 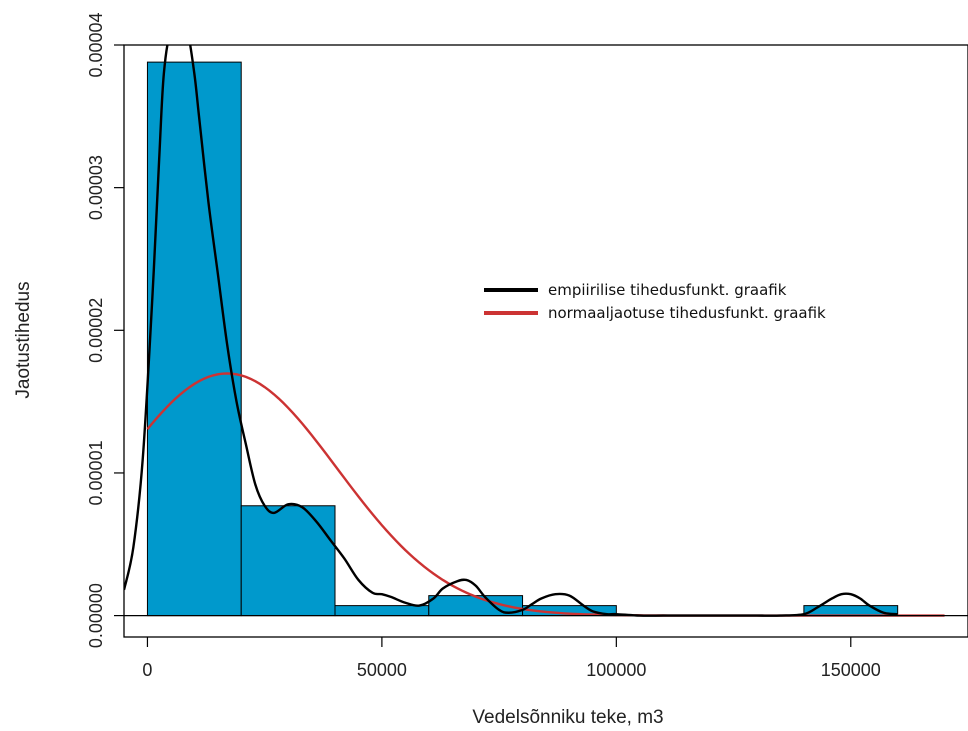 What do you see at coordinates (96, 44) in the screenshot?
I see `y-tick-label-4: 0.00004` at bounding box center [96, 44].